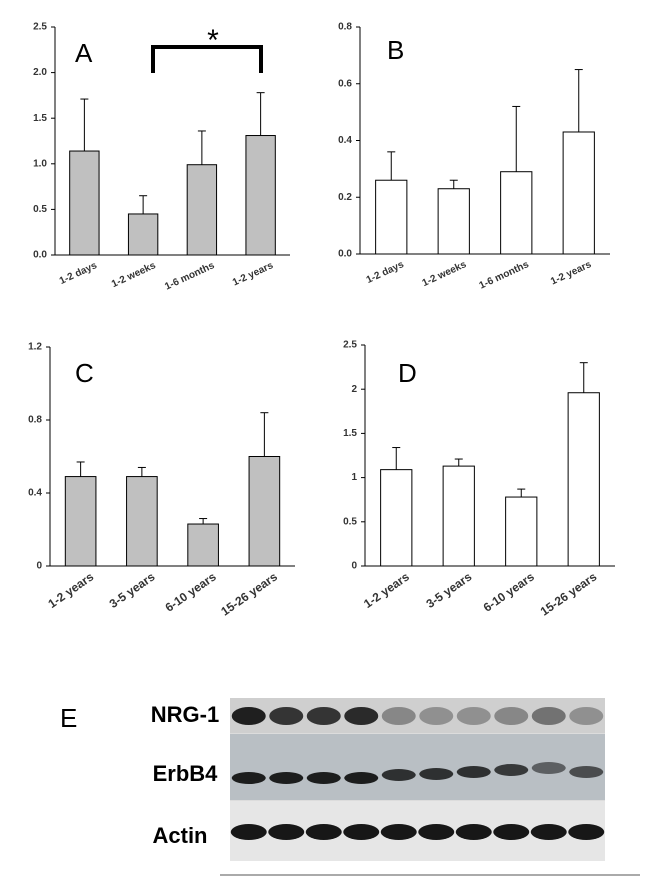 The width and height of the screenshot is (658, 878). What do you see at coordinates (345, 83) in the screenshot?
I see `y-tick-label: 0.6` at bounding box center [345, 83].